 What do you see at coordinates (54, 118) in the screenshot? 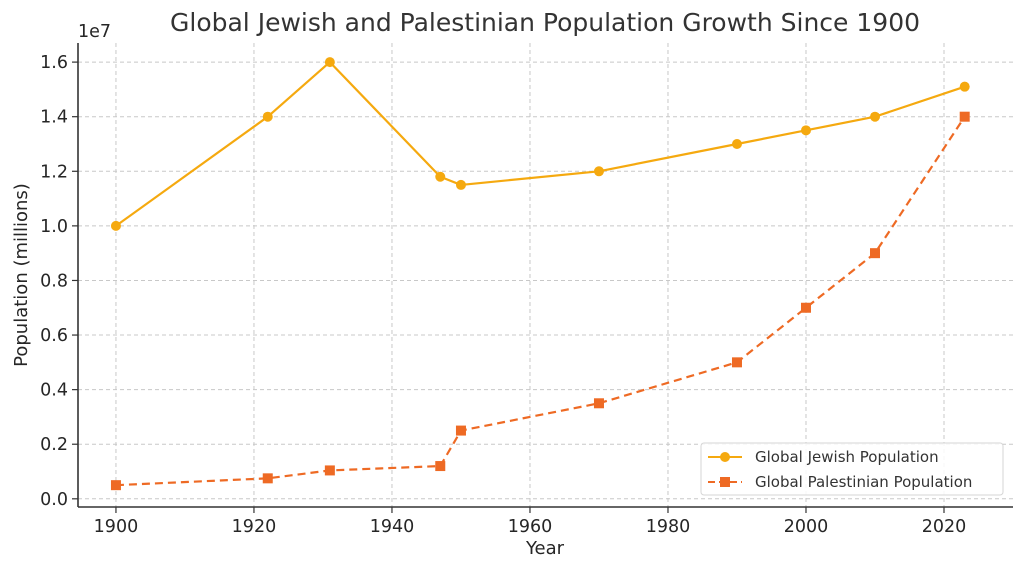
I see `y-tick-label: 1.4` at bounding box center [54, 118].